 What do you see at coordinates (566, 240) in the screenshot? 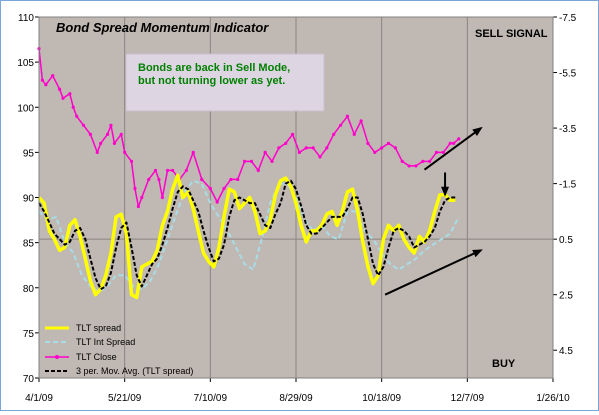
I see `y-right-tick-label: 0.5` at bounding box center [566, 240].